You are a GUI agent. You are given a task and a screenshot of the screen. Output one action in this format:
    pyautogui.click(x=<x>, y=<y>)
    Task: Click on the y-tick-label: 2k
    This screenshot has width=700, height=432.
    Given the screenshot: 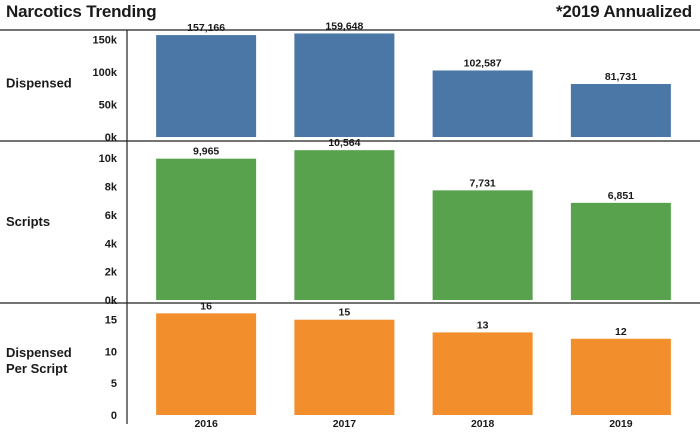 What is the action you would take?
    pyautogui.click(x=111, y=273)
    